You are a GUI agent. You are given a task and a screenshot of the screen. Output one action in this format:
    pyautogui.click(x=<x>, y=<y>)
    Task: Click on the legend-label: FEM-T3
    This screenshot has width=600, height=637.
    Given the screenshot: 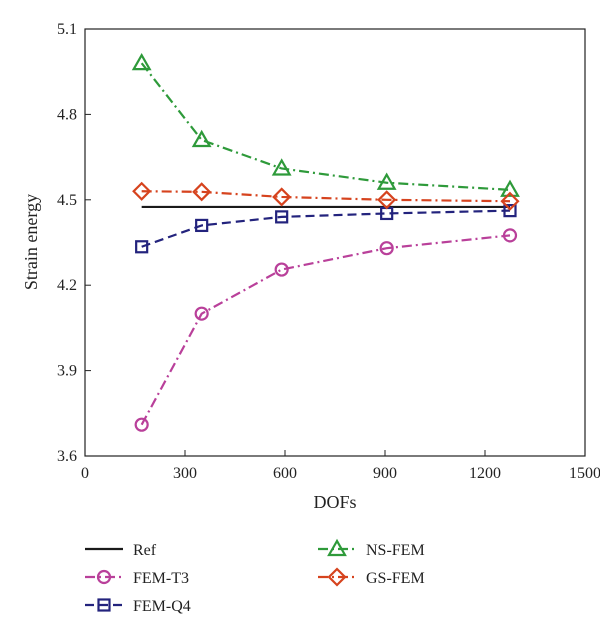 What is the action you would take?
    pyautogui.click(x=161, y=578)
    